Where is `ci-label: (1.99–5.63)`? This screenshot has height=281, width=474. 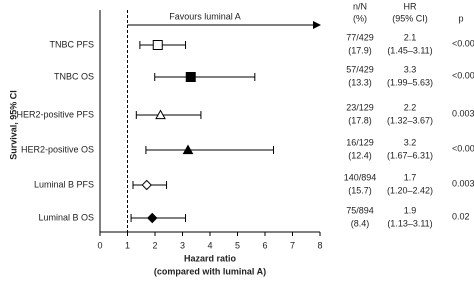
ci-label: (1.99–5.63) is located at coordinates (410, 82).